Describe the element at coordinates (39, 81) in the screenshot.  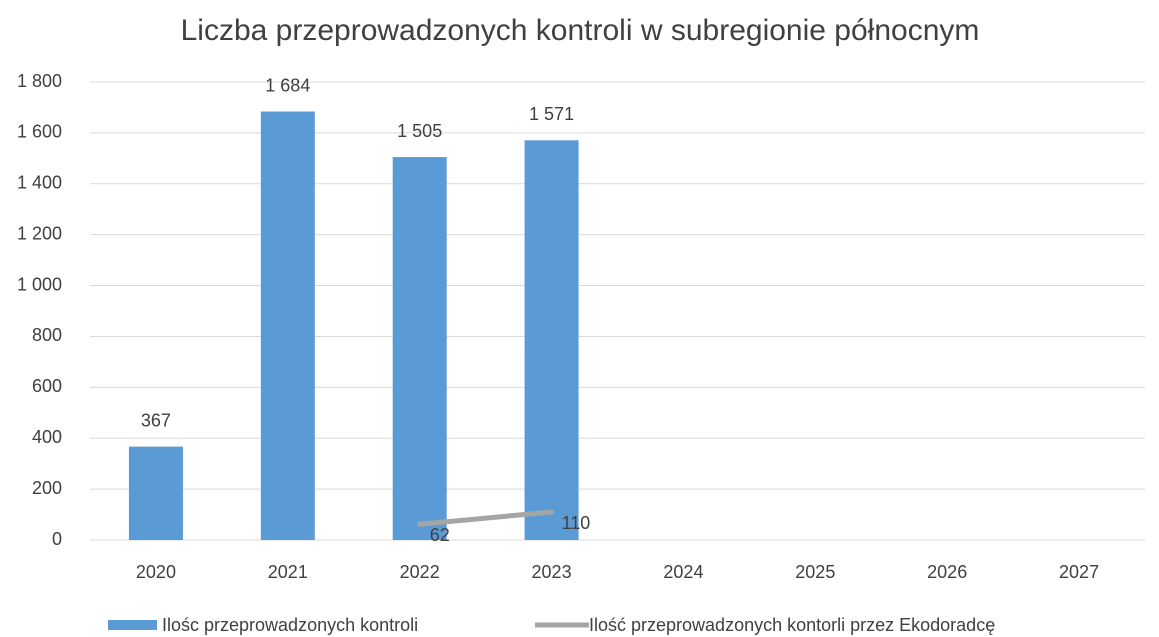
I see `y-tick-label: 1 800` at that location.